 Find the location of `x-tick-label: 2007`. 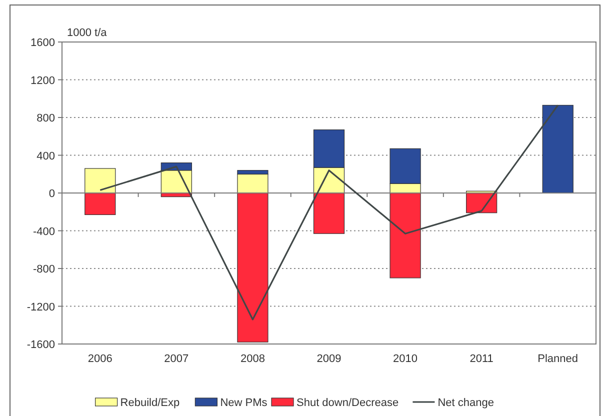

x-tick-label: 2007 is located at coordinates (176, 359).